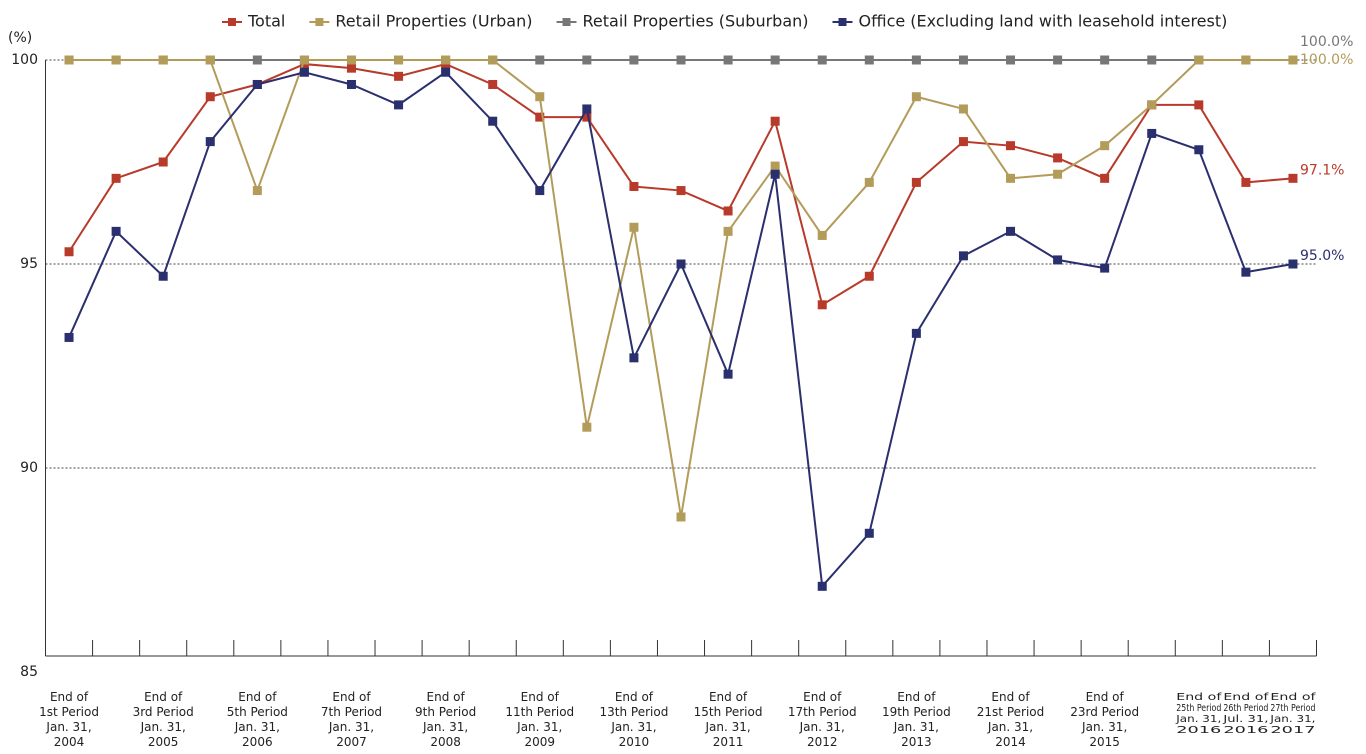  What do you see at coordinates (20, 38) in the screenshot?
I see `y-axis-label: (%)` at bounding box center [20, 38].